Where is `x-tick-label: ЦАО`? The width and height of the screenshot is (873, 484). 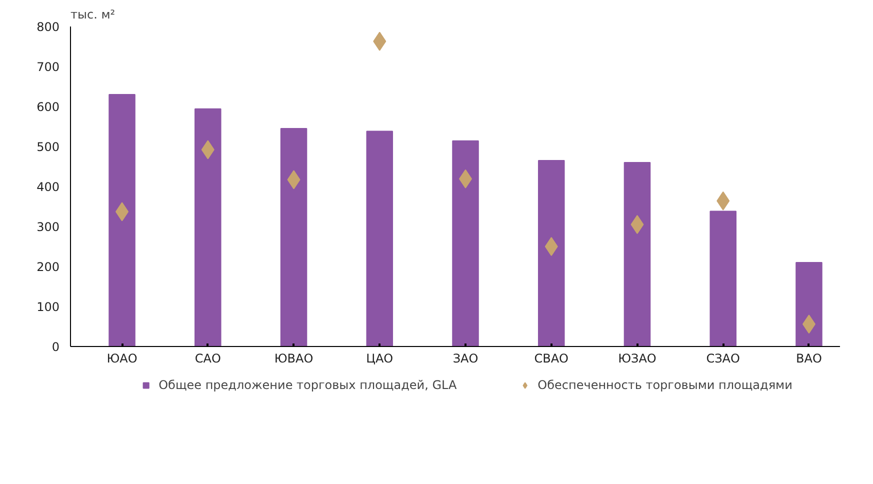 x-tick-label: ЦАО is located at coordinates (380, 359).